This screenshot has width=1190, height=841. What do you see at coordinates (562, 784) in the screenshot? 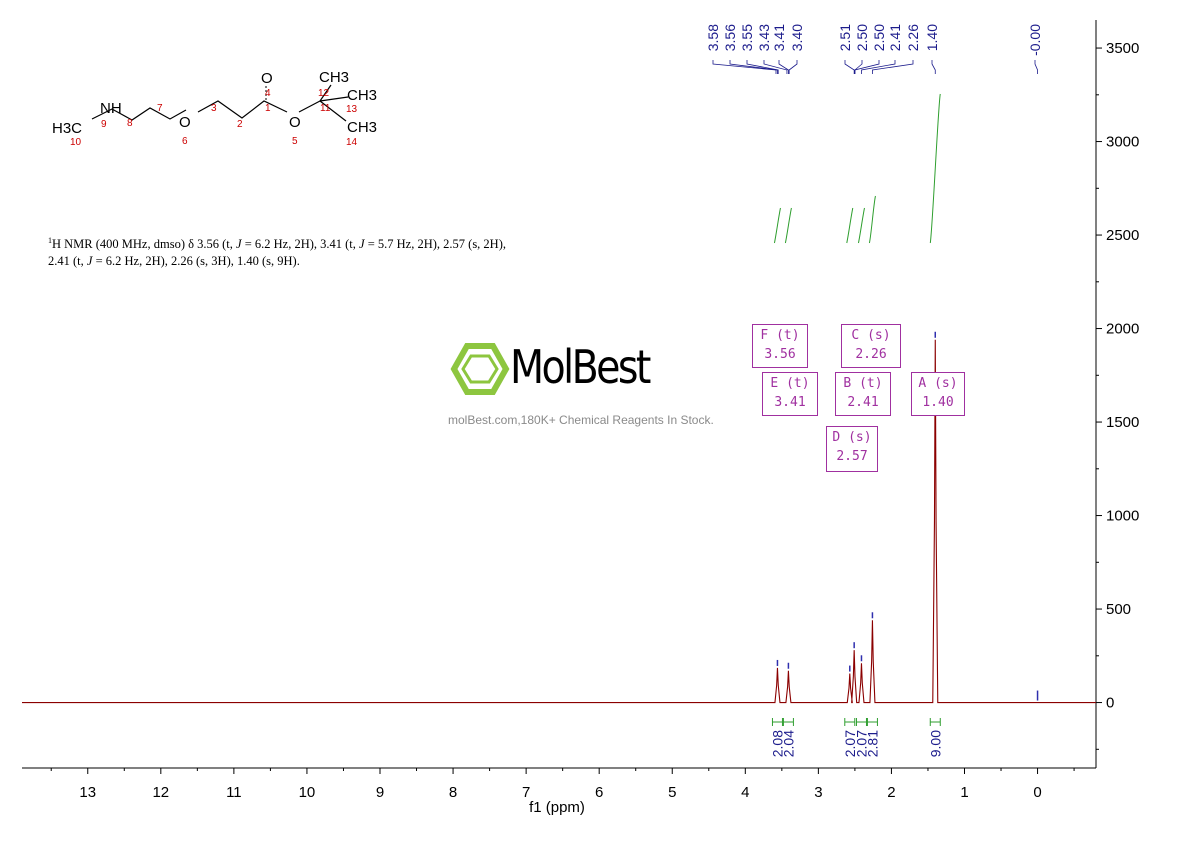
I see `x-axis-ticks: 13 12 11 10 9 8 7 6 5 4 3 2 1 0` at bounding box center [562, 784].